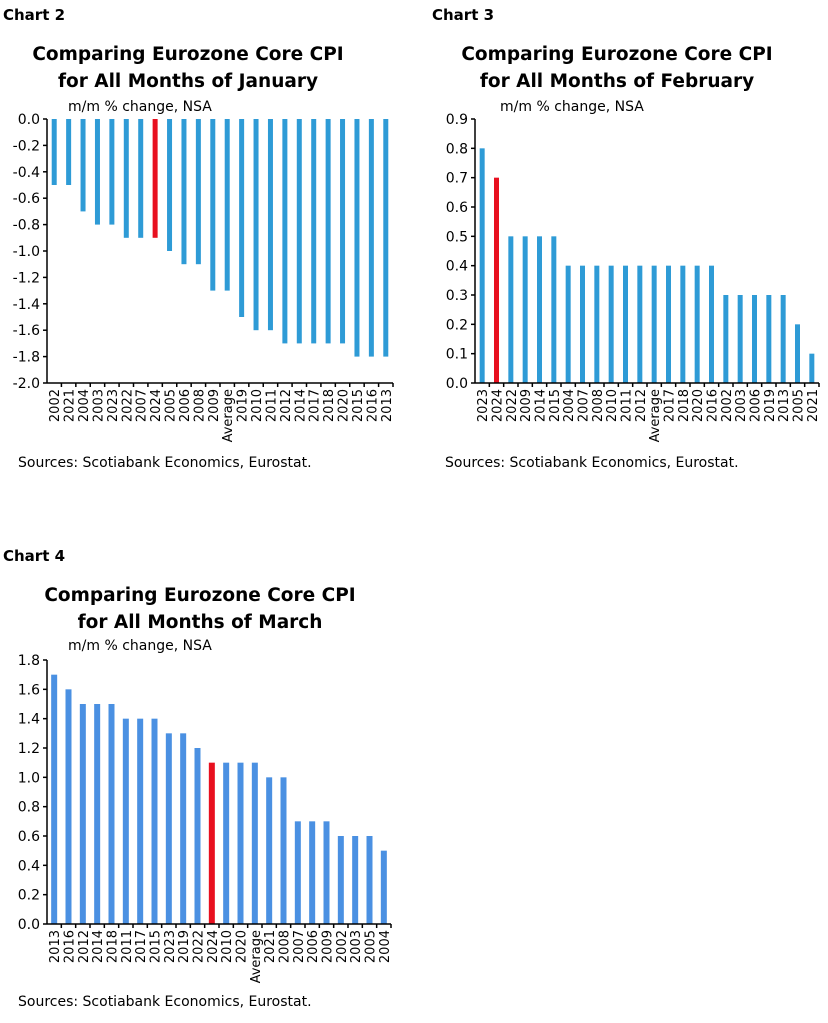 Image resolution: width=828 pixels, height=1023 pixels. What do you see at coordinates (140, 107) in the screenshot?
I see `chart2-ylabel: m/m % change, NSA` at bounding box center [140, 107].